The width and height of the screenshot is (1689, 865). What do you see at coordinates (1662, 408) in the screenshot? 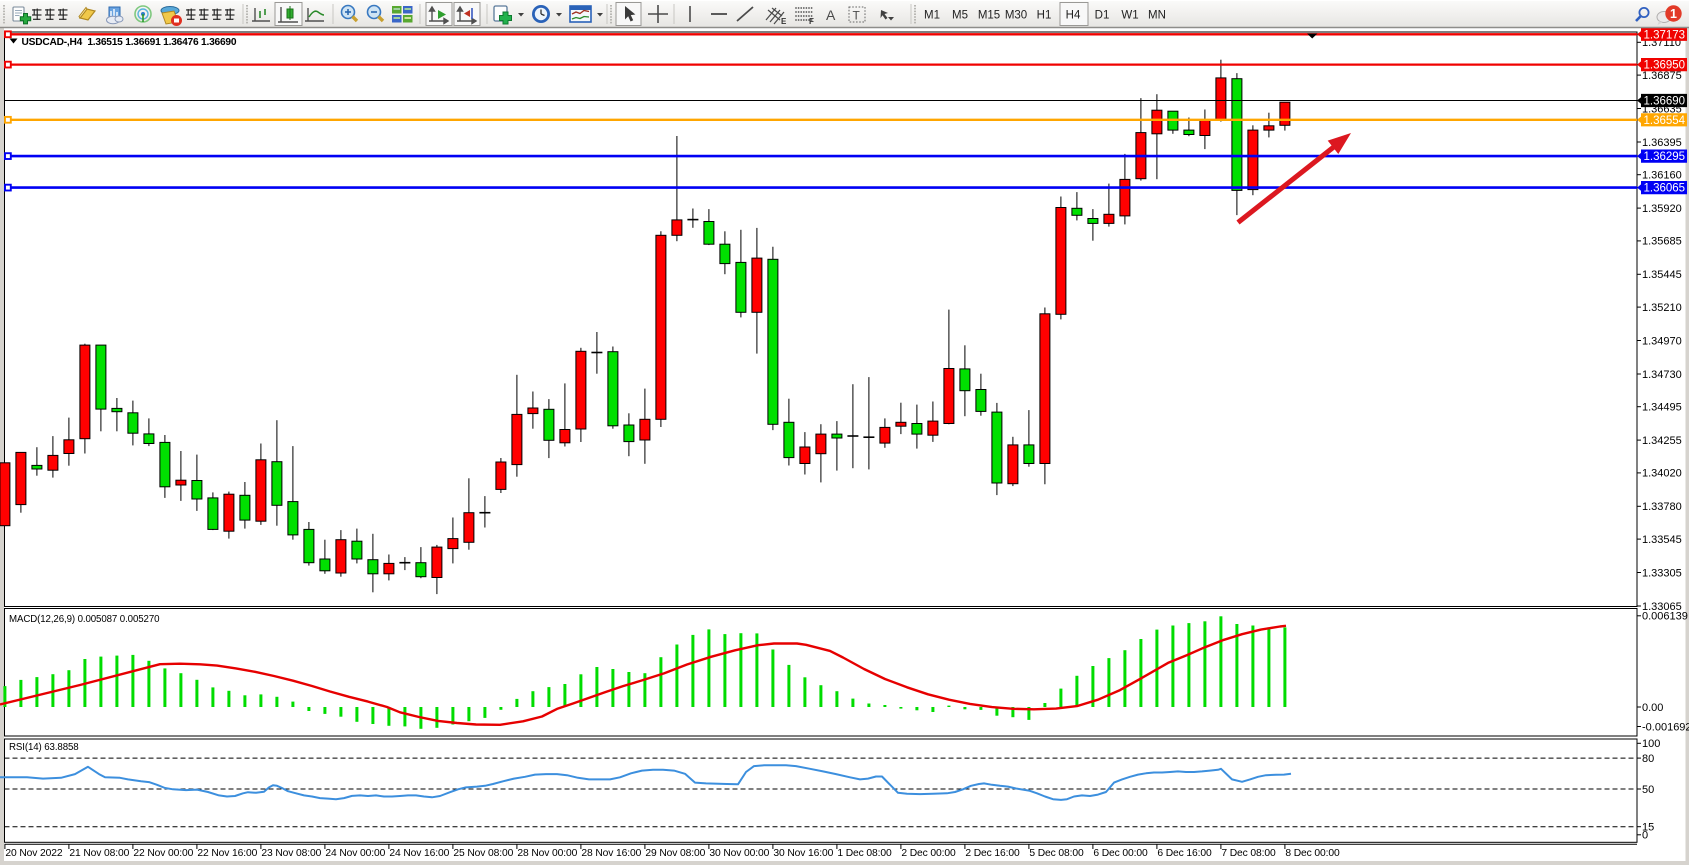
I see `svg-text: 1.34495` at bounding box center [1662, 408].